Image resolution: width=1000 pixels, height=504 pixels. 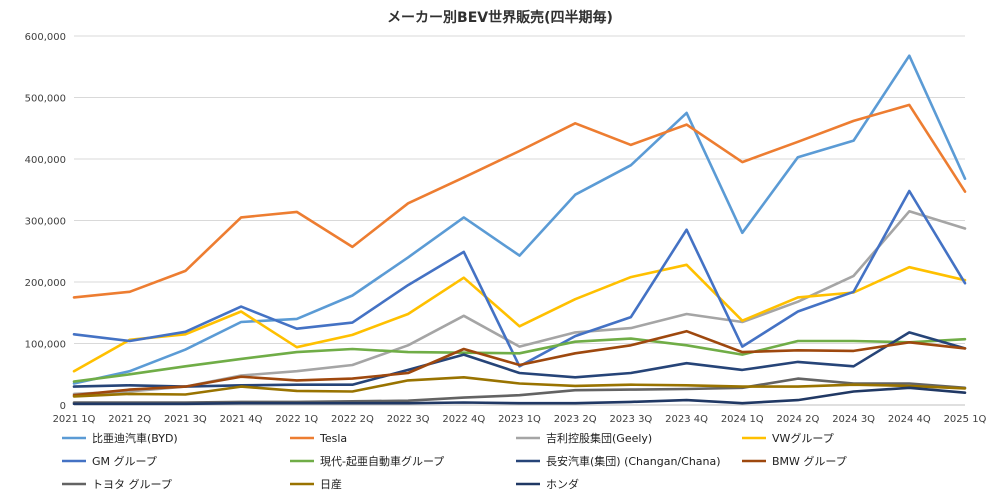 What do you see at coordinates (562, 484) in the screenshot?
I see `legend-label: ホンダ` at bounding box center [562, 484].